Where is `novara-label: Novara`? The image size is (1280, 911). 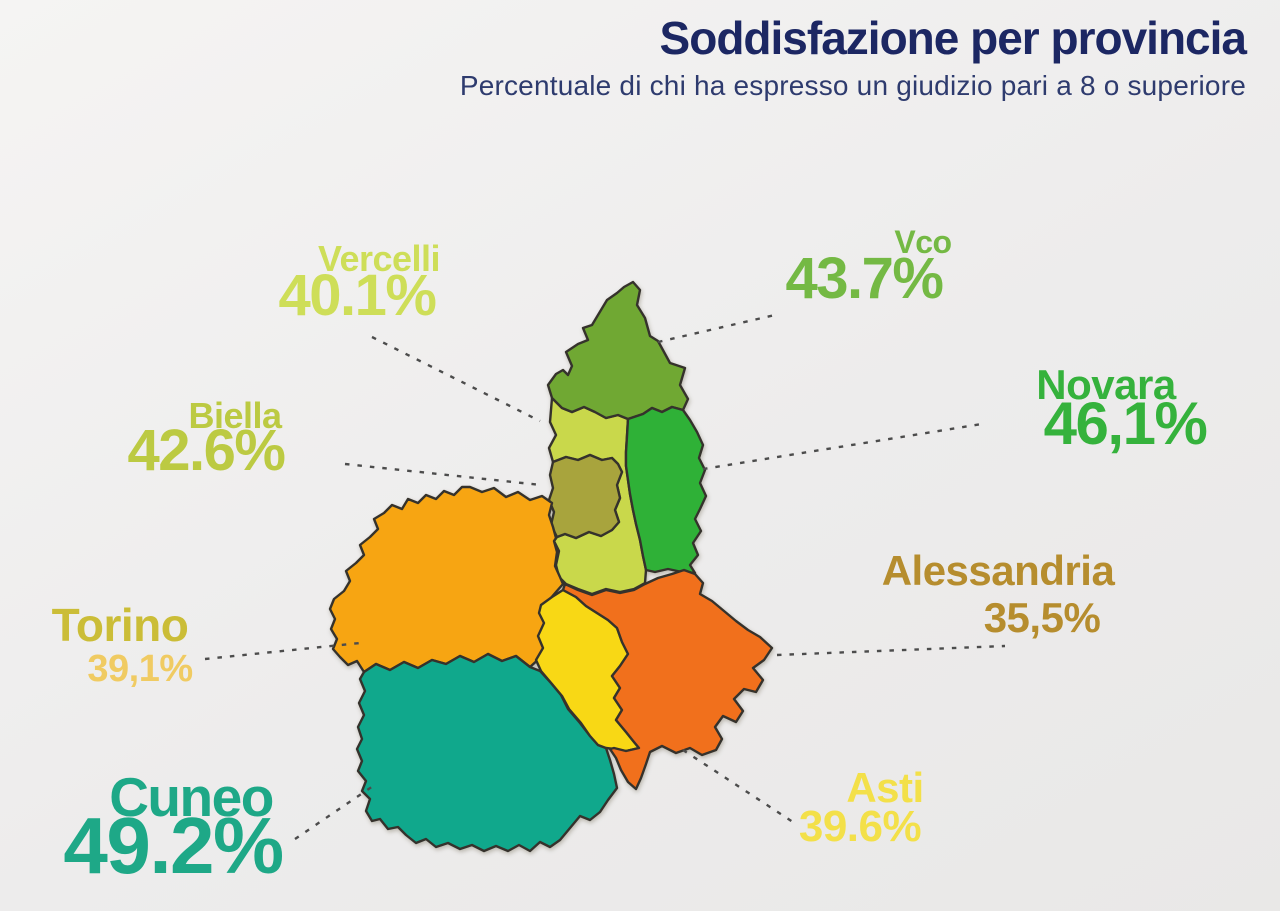
novara-label: Novara is located at coordinates (1106, 384).